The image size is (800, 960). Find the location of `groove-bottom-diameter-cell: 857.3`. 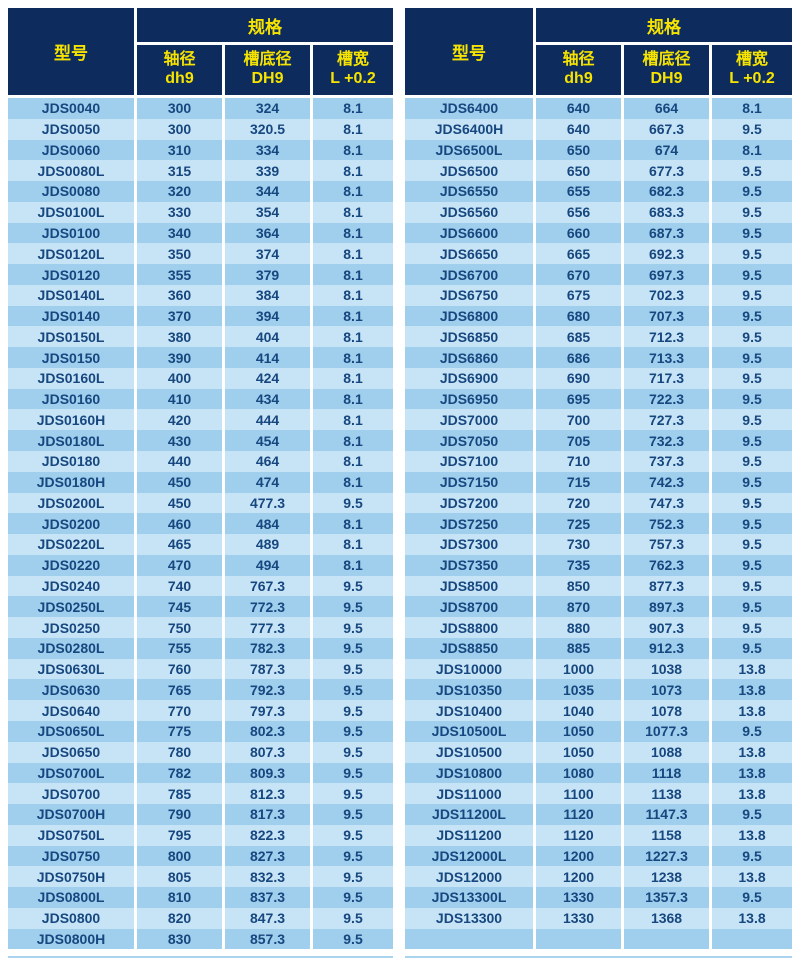

groove-bottom-diameter-cell: 857.3 is located at coordinates (269, 939).